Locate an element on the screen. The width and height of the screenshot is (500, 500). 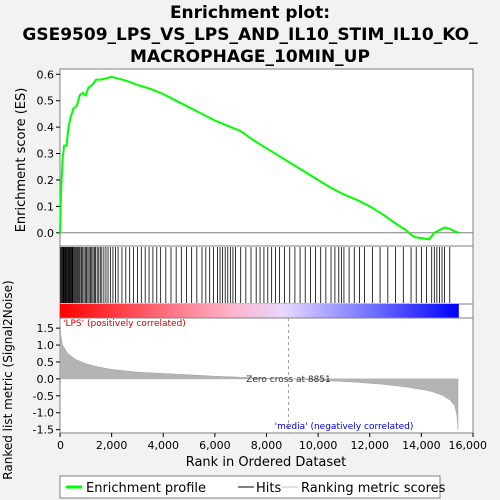
es-y-tick-label: 0.4 is located at coordinates (46, 127).